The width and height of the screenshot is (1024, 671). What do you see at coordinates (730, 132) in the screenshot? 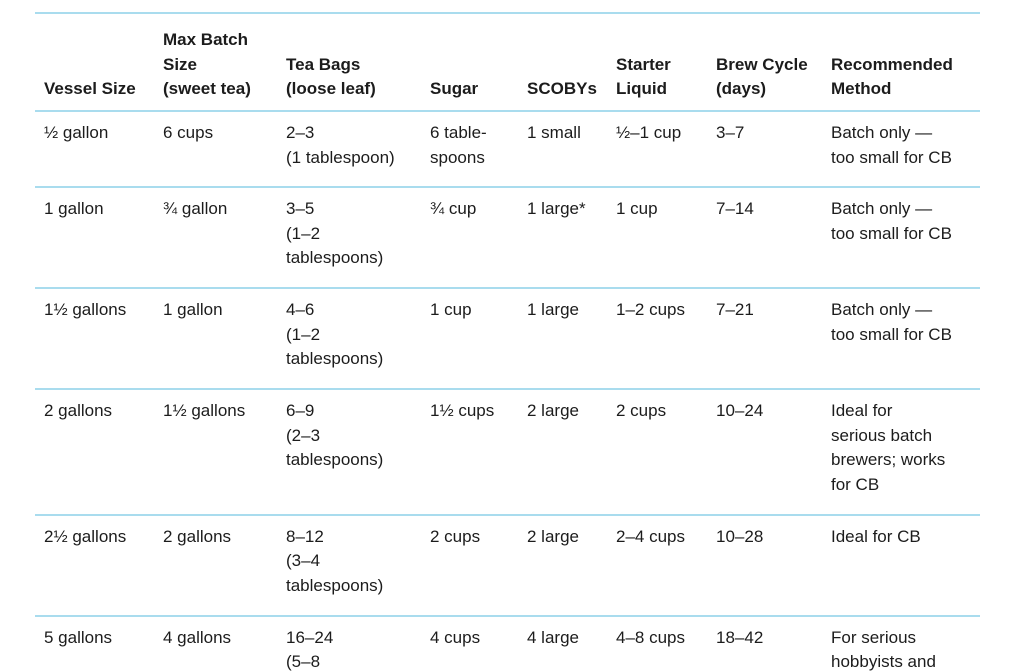
I see `table-cell: 3–7` at bounding box center [730, 132].